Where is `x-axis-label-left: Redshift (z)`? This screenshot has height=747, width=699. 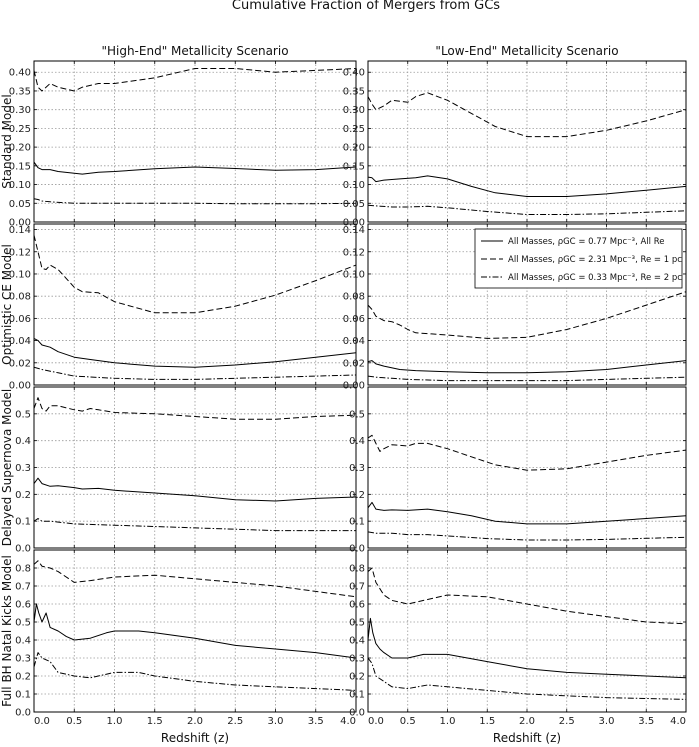 x-axis-label-left: Redshift (z) is located at coordinates (195, 738).